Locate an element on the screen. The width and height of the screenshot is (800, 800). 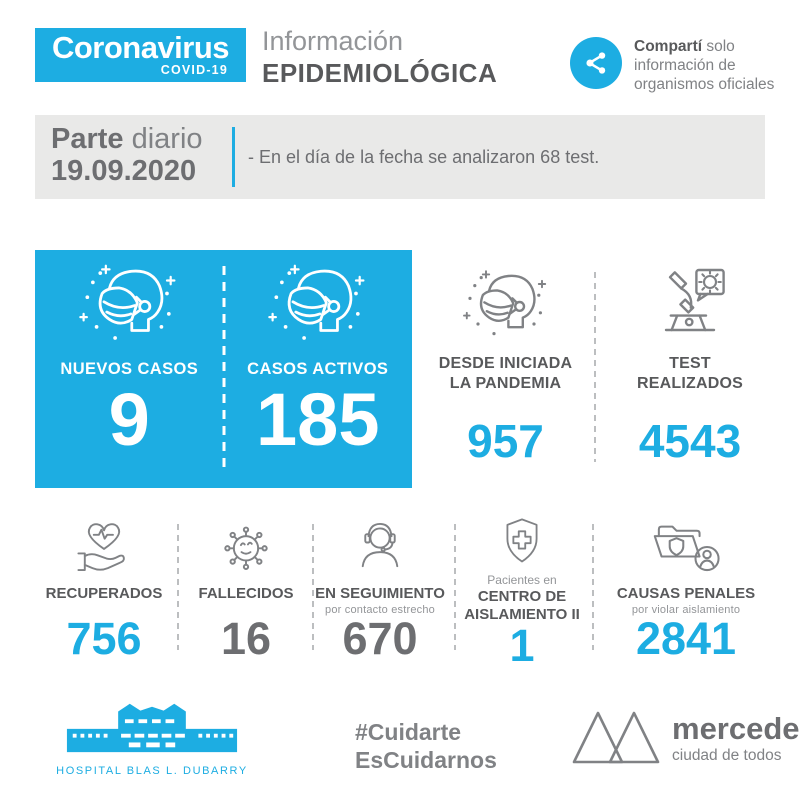
virus-icon is located at coordinates (246, 547).